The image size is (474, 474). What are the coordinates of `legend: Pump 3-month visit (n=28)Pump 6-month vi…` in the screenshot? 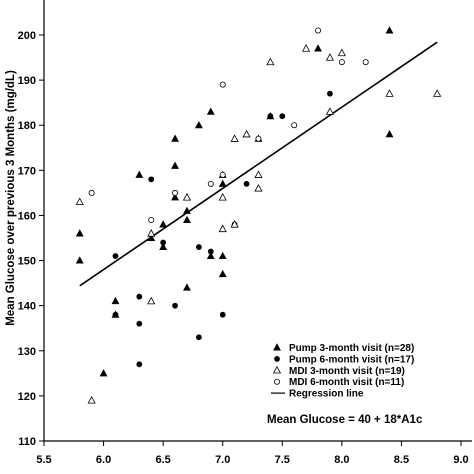 It's located at (342, 371).